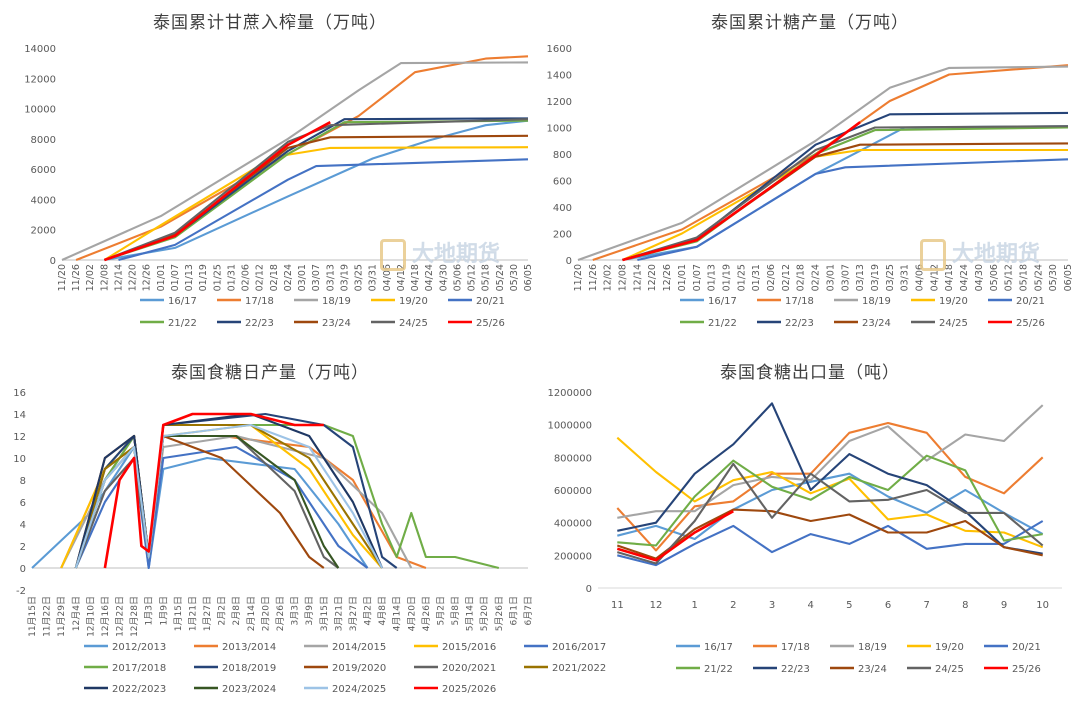 The height and width of the screenshot is (706, 1080). I want to click on y-tick-label: 8000, so click(43, 140).